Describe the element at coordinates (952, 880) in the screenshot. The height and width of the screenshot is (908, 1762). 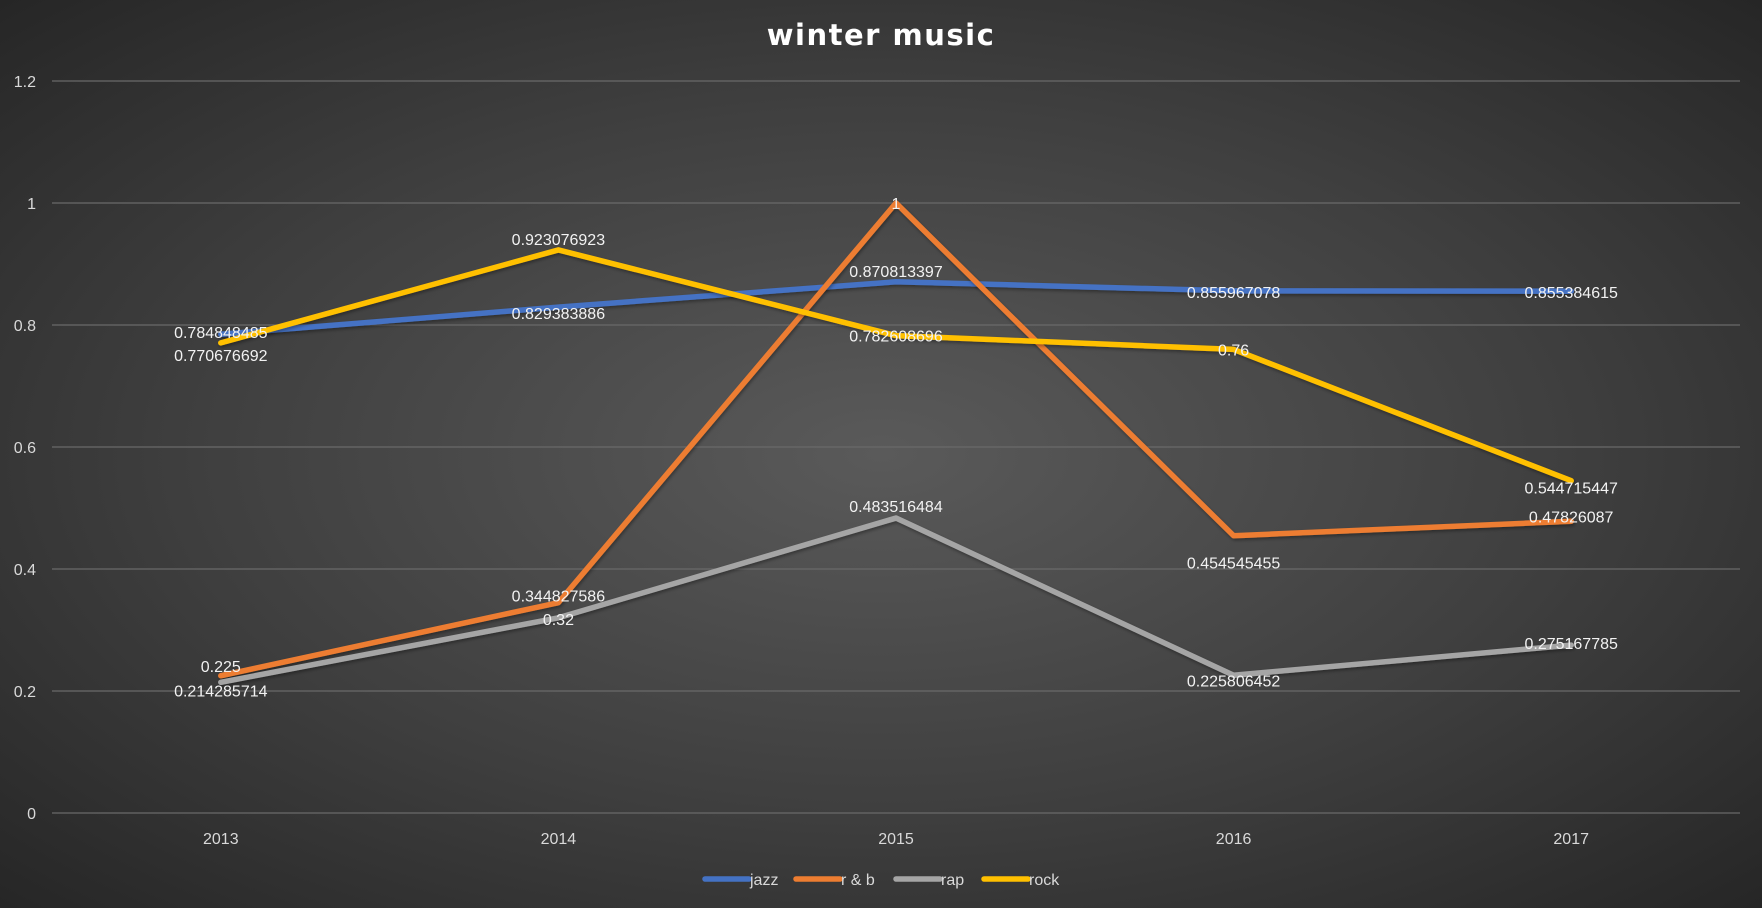
I see `legend-label: rap` at that location.